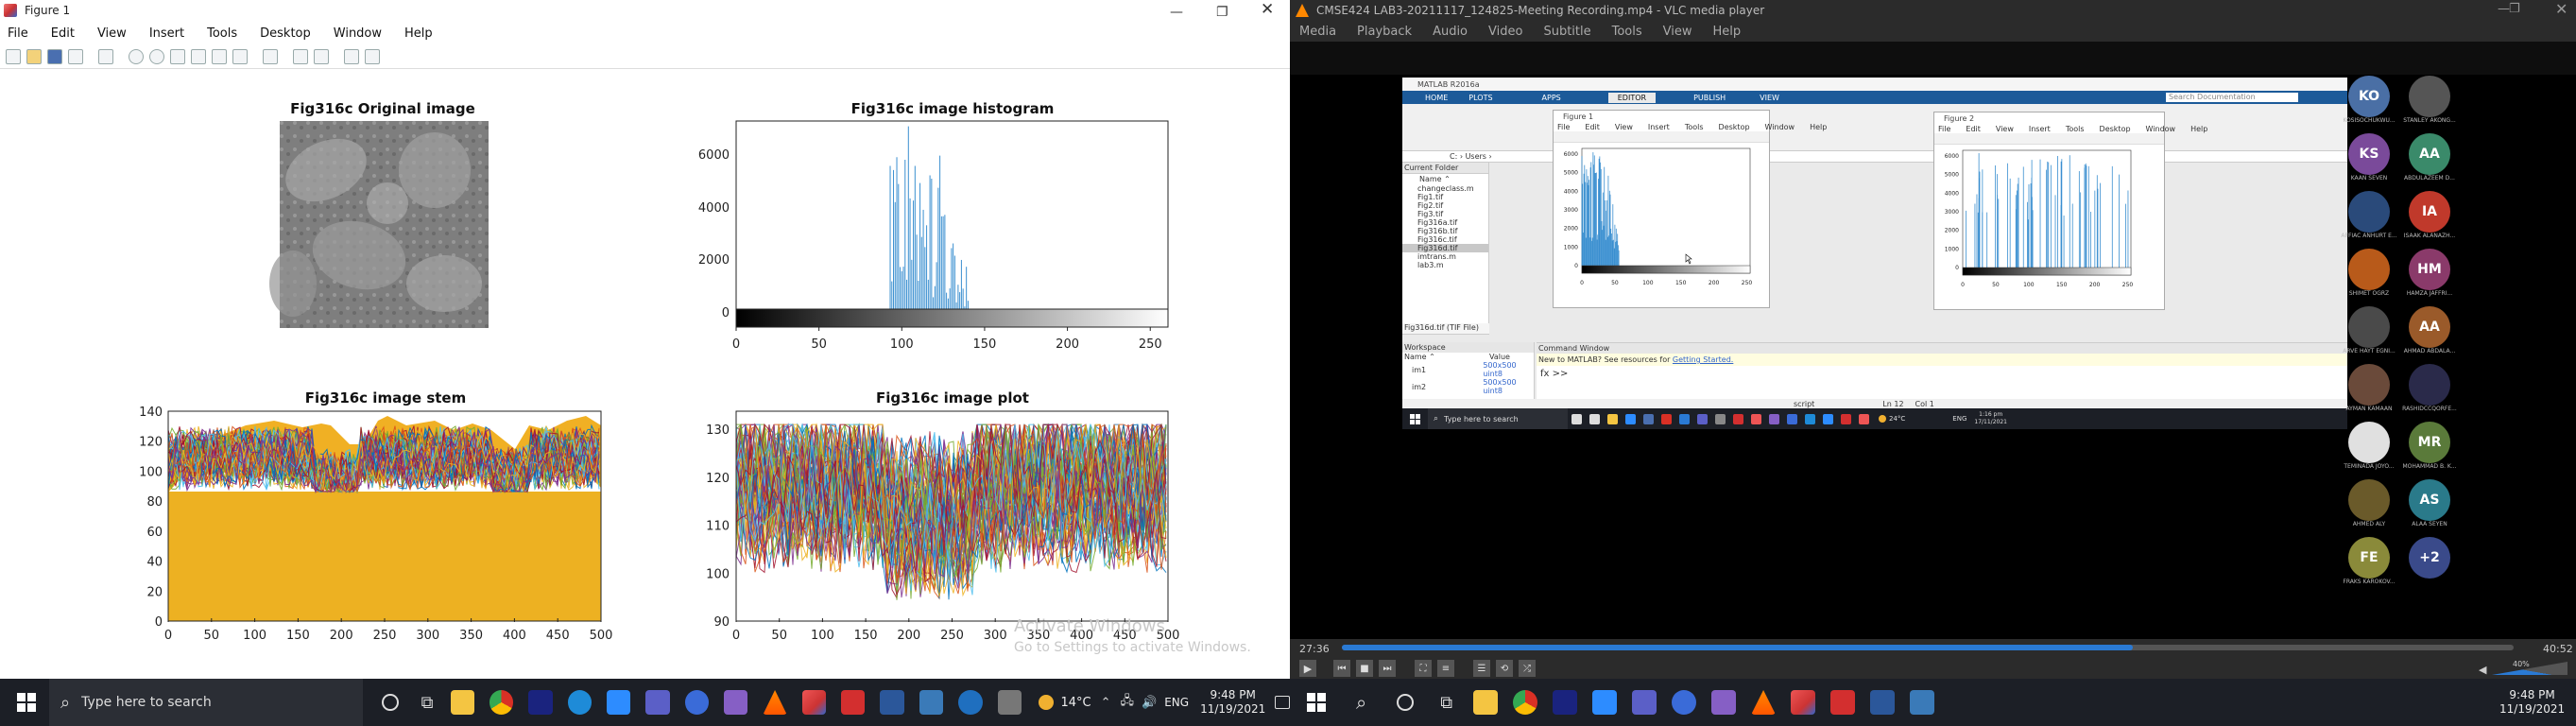 This screenshot has width=2576, height=726. I want to click on task-view-icon: ⧉, so click(427, 703).